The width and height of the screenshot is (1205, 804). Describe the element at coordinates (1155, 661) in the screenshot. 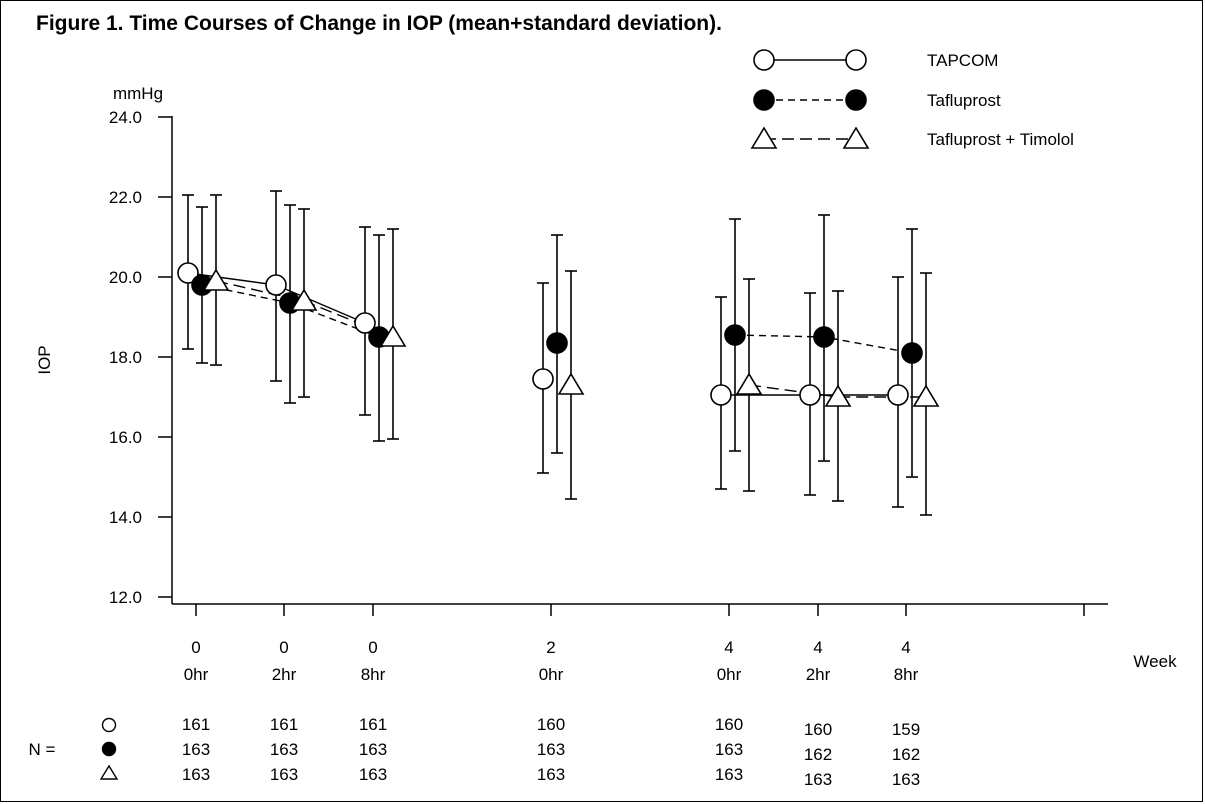

I see `x-axis-label: Week` at that location.